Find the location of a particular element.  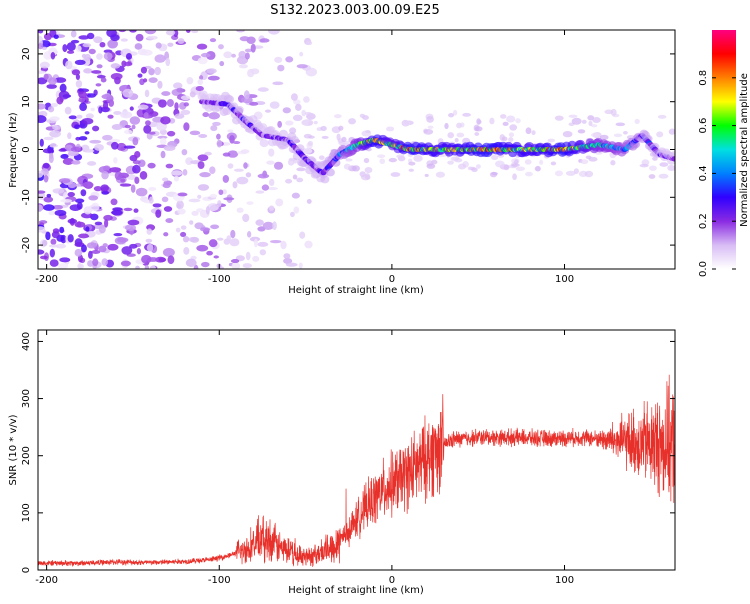

snr-y-tick-label: 400 is located at coordinates (26, 341).